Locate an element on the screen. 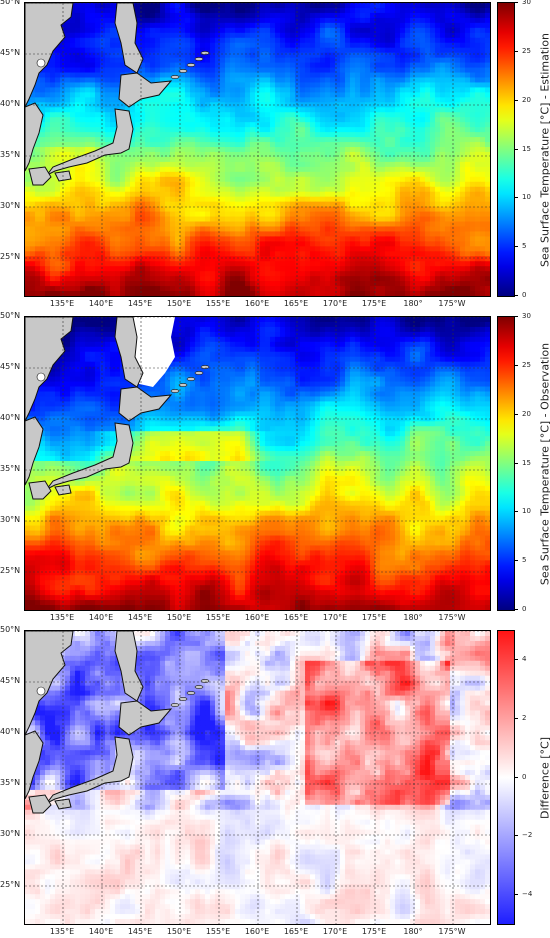 The width and height of the screenshot is (550, 938). colorbar-tick-label: 30 is located at coordinates (526, 3).